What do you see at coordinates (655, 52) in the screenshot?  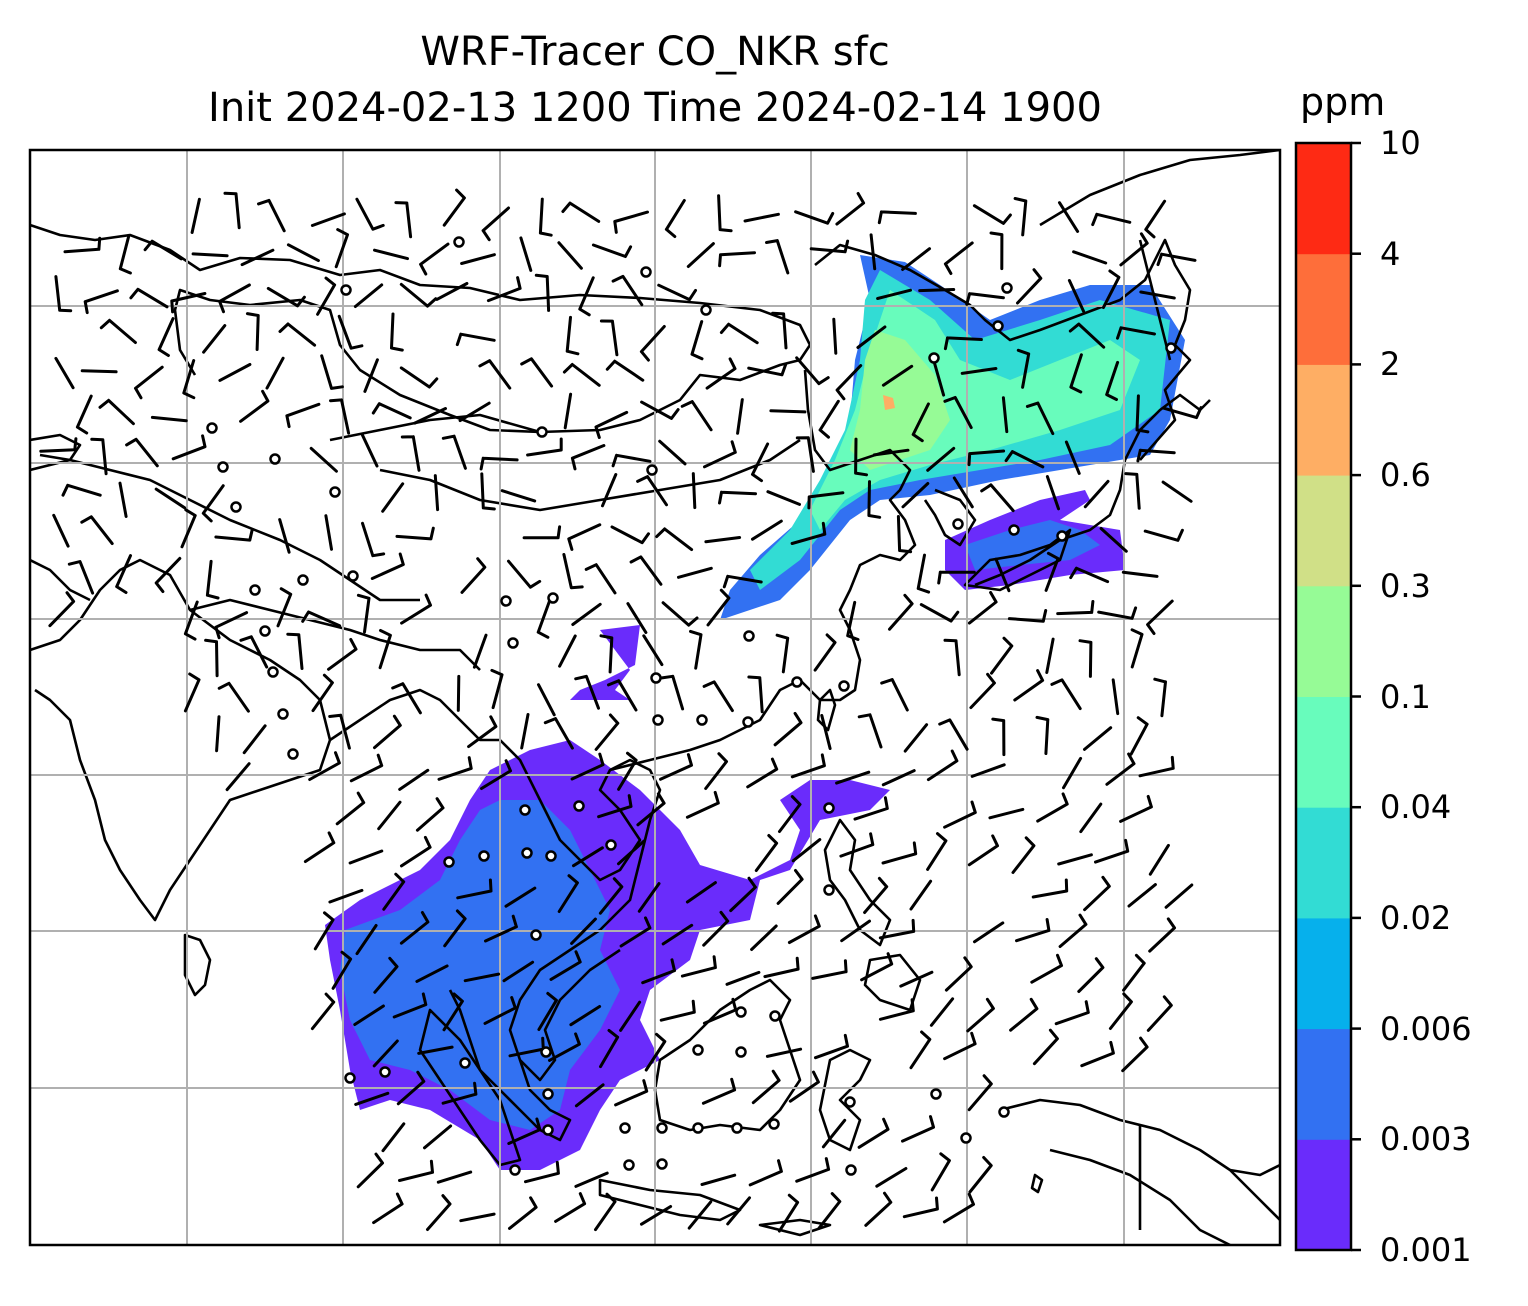 I see `map-title-line1: WRF-Tracer CO_NKR sfc` at bounding box center [655, 52].